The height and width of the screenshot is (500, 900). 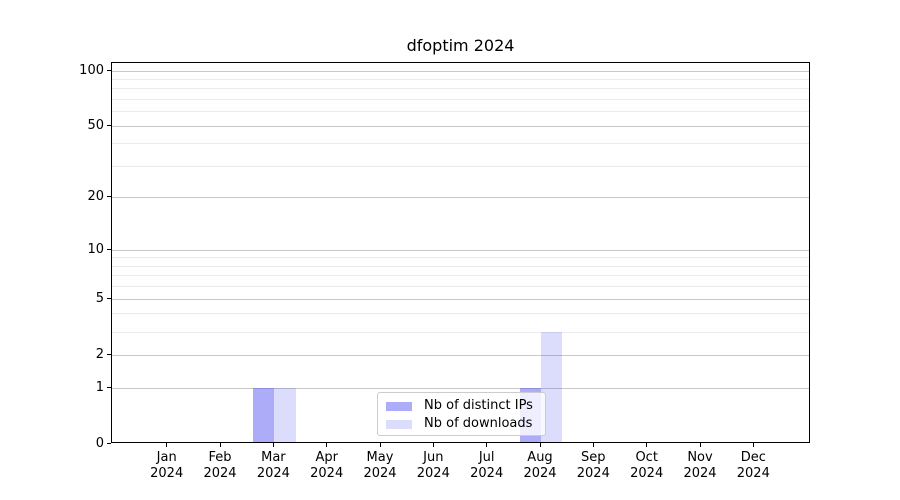 What do you see at coordinates (99, 443) in the screenshot?
I see `y-tick-label: 0` at bounding box center [99, 443].